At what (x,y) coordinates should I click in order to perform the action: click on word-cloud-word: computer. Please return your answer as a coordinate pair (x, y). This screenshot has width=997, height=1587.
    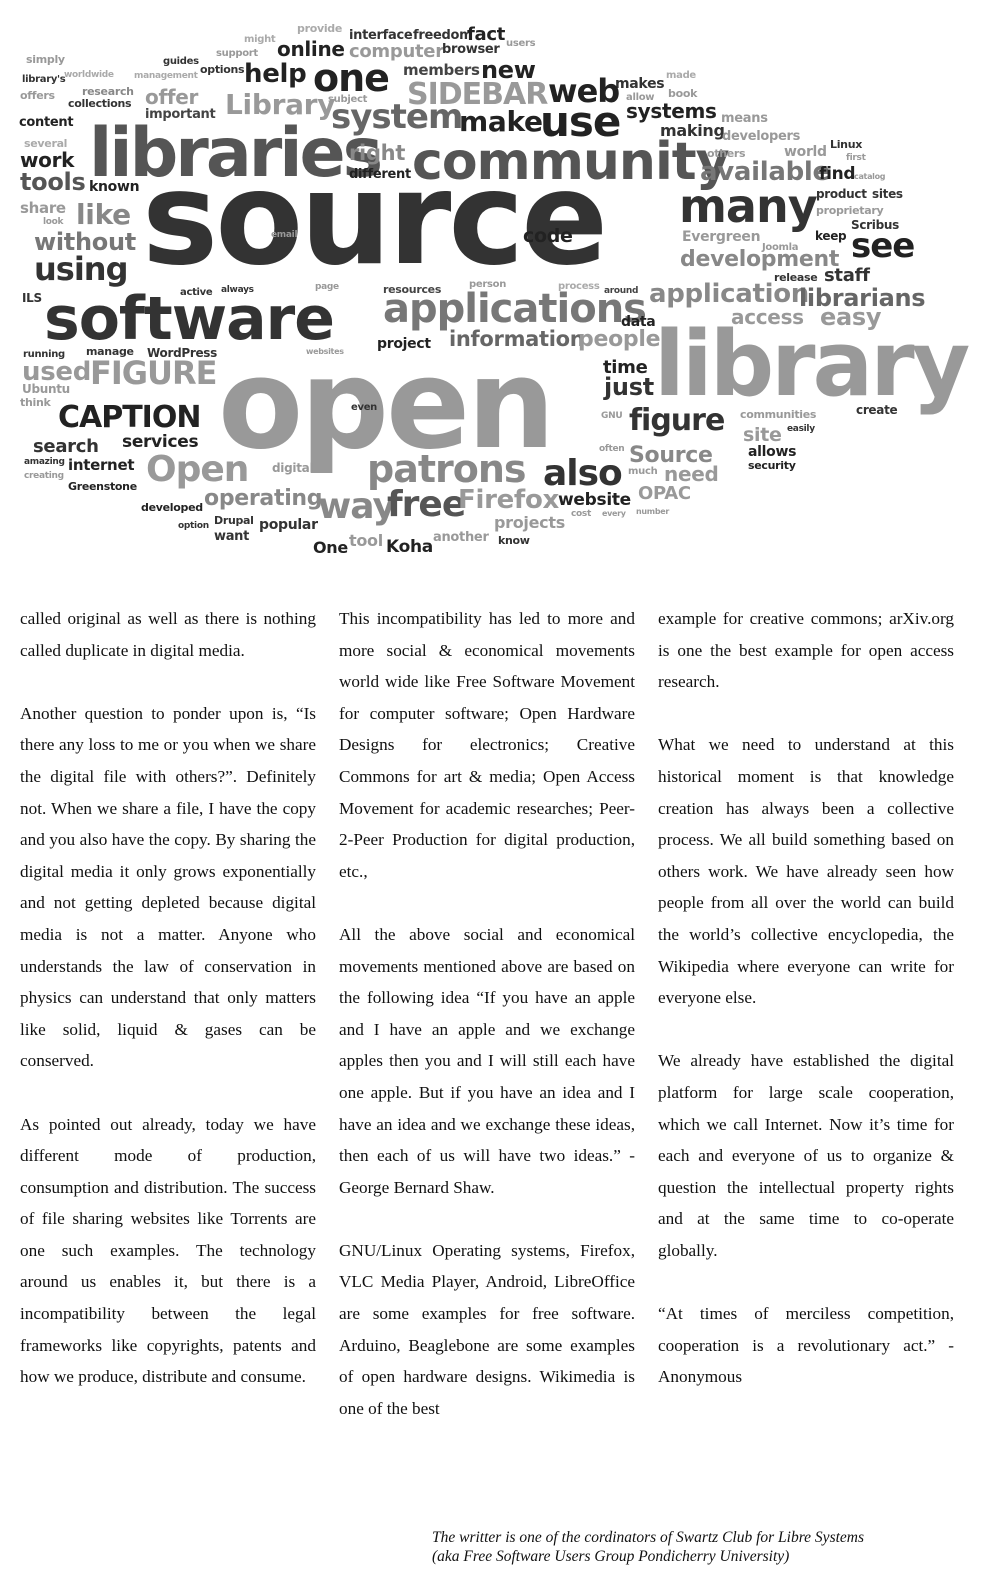
    Looking at the image, I should click on (396, 51).